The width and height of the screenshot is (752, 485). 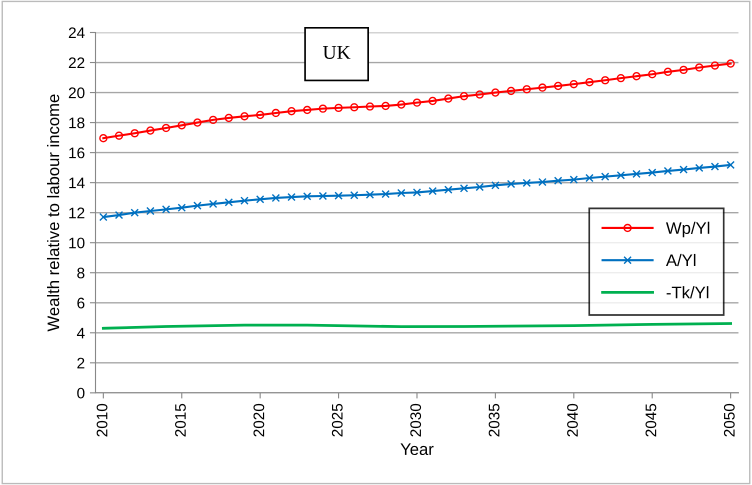 What do you see at coordinates (76, 62) in the screenshot?
I see `y-tick-label: 22` at bounding box center [76, 62].